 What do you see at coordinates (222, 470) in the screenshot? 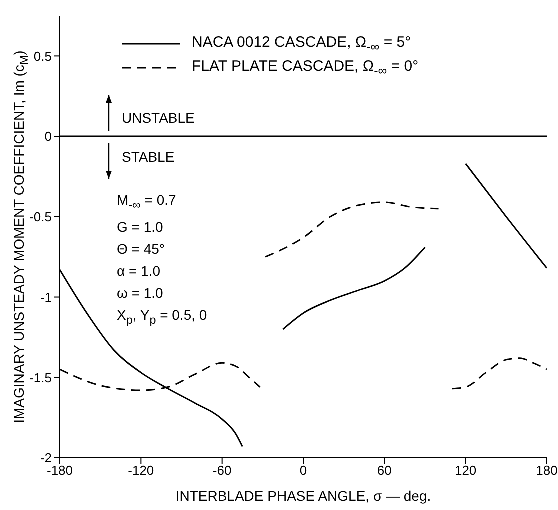
I see `x-tick-label: -60` at bounding box center [222, 470].